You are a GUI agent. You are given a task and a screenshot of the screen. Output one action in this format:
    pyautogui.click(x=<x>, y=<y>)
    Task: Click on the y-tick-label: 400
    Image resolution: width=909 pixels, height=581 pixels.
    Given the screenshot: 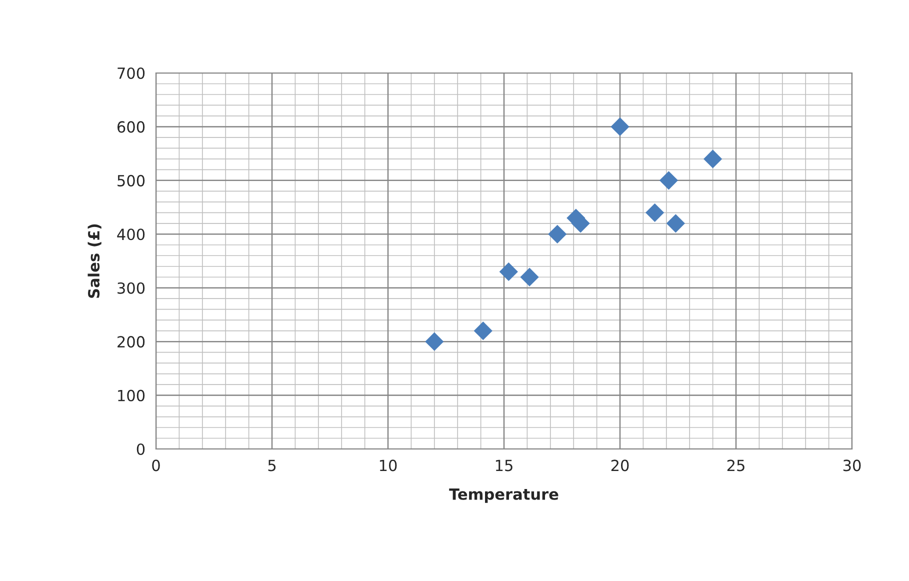 What is the action you would take?
    pyautogui.click(x=131, y=234)
    